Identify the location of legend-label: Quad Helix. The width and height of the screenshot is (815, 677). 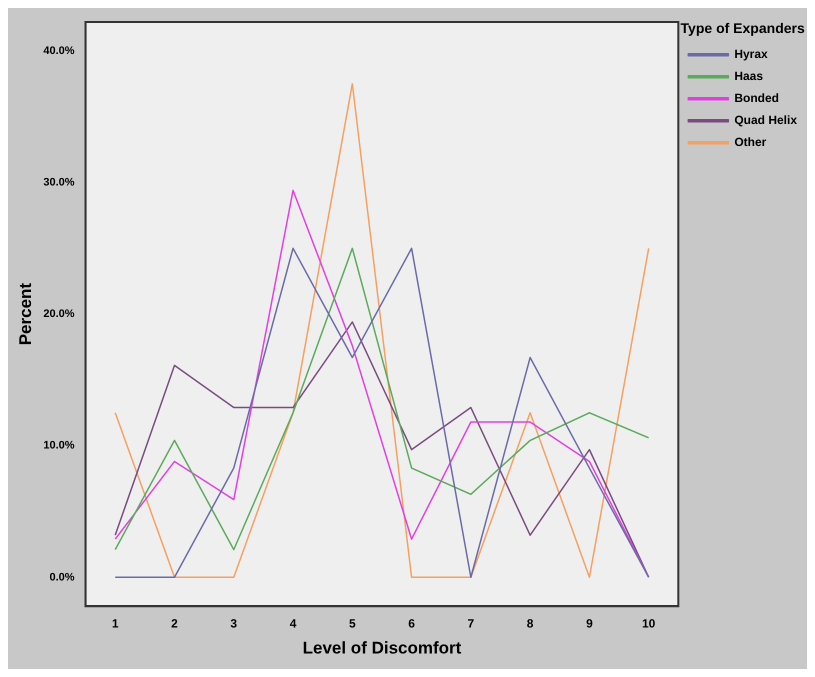
(766, 120).